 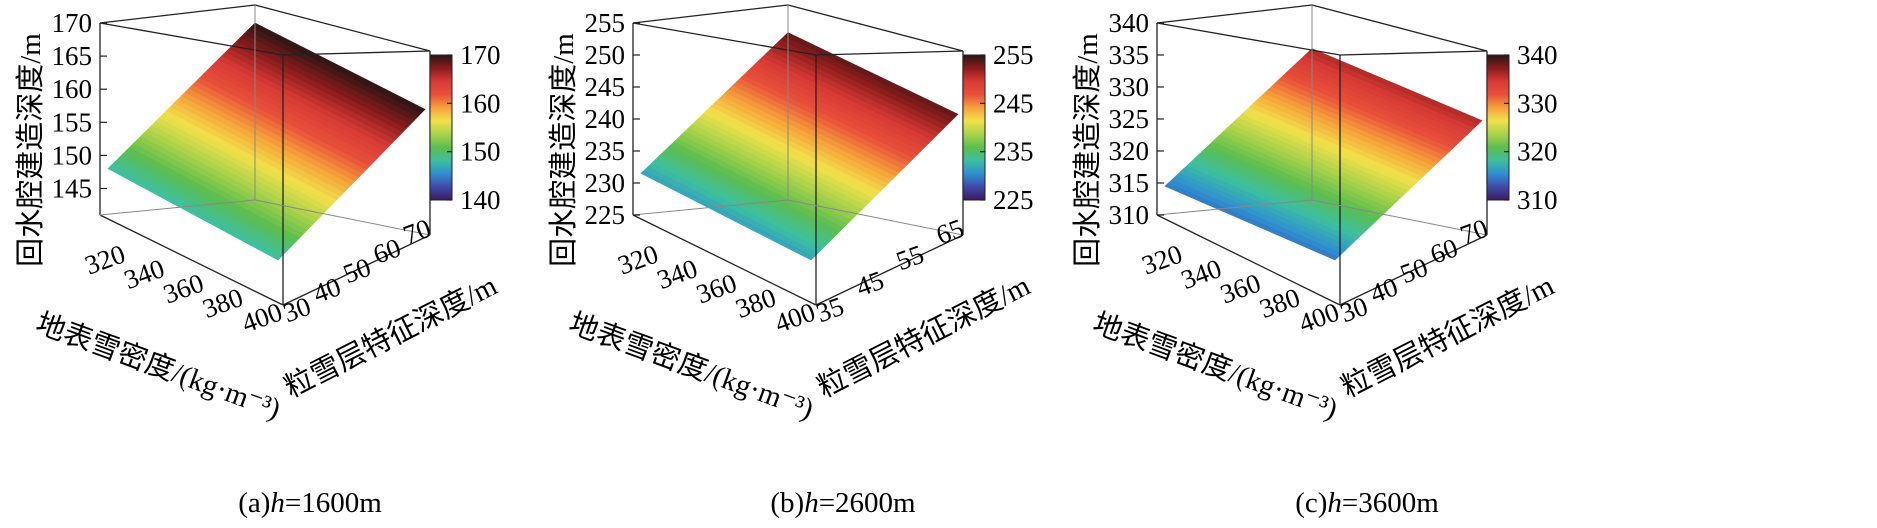 I want to click on z-tick-label: 340, so click(x=1129, y=23).